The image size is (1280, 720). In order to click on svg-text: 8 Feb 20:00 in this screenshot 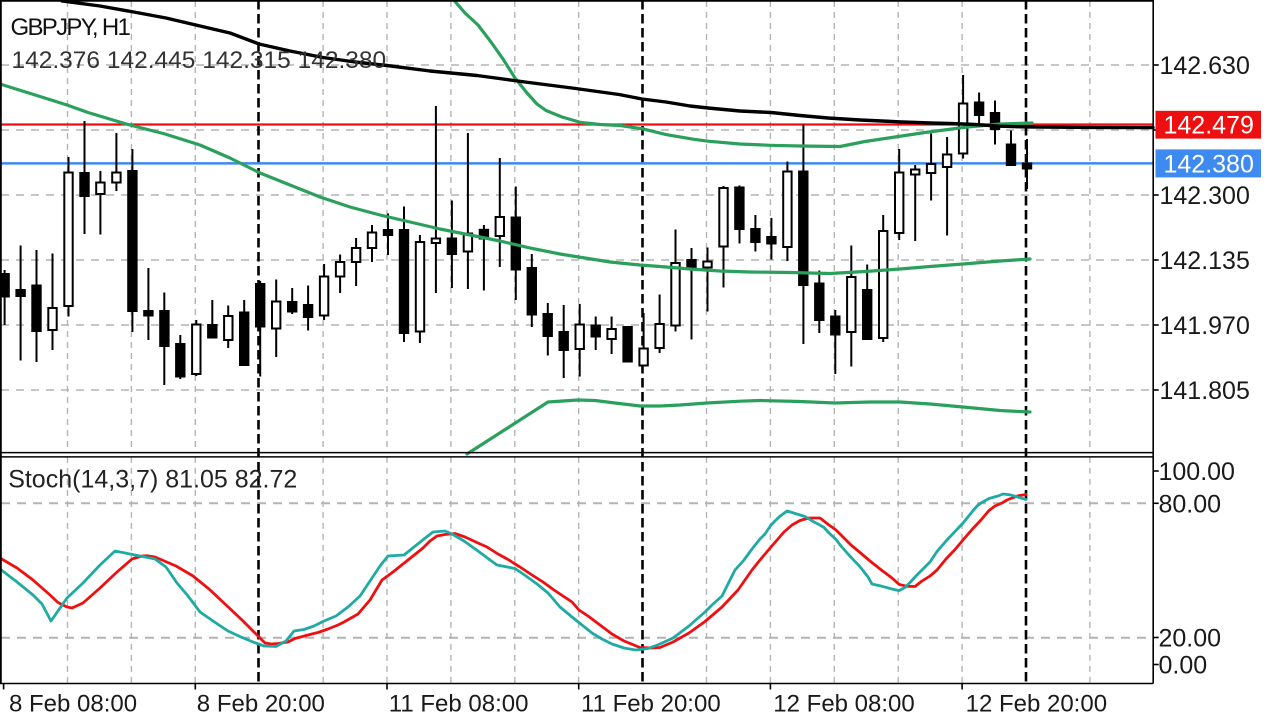, I will do `click(261, 704)`.